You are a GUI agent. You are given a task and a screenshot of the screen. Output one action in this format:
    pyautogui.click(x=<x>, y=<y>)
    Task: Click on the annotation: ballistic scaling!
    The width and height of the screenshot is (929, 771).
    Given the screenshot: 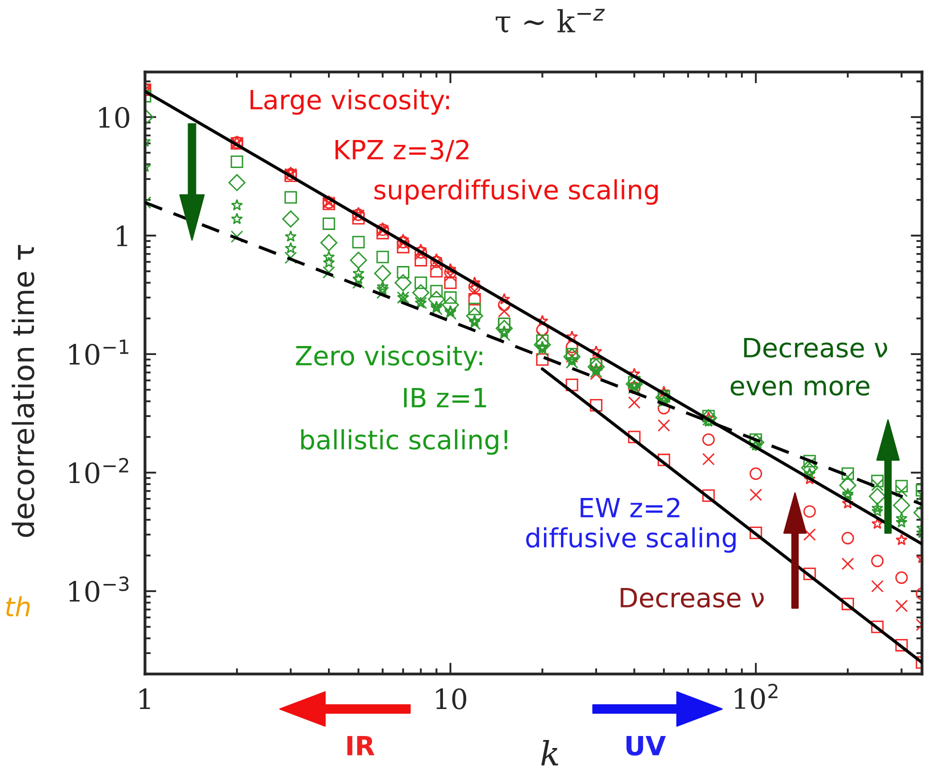 What is the action you would take?
    pyautogui.click(x=404, y=442)
    